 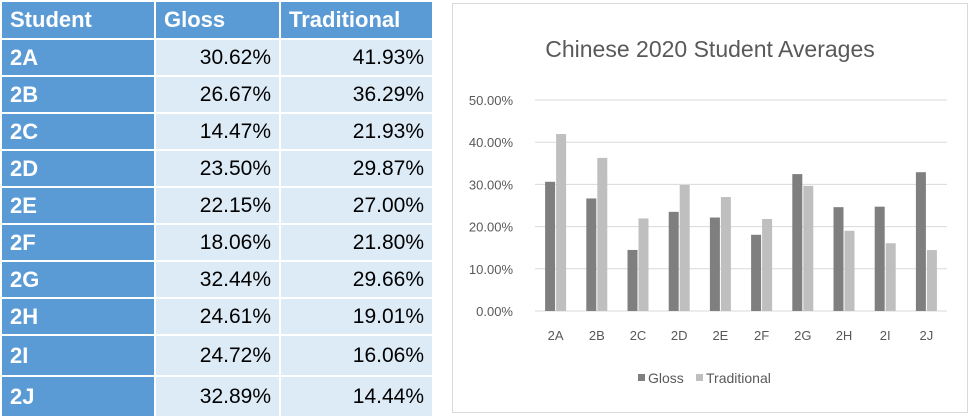 What do you see at coordinates (756, 272) in the screenshot?
I see `bar-gloss-2f` at bounding box center [756, 272].